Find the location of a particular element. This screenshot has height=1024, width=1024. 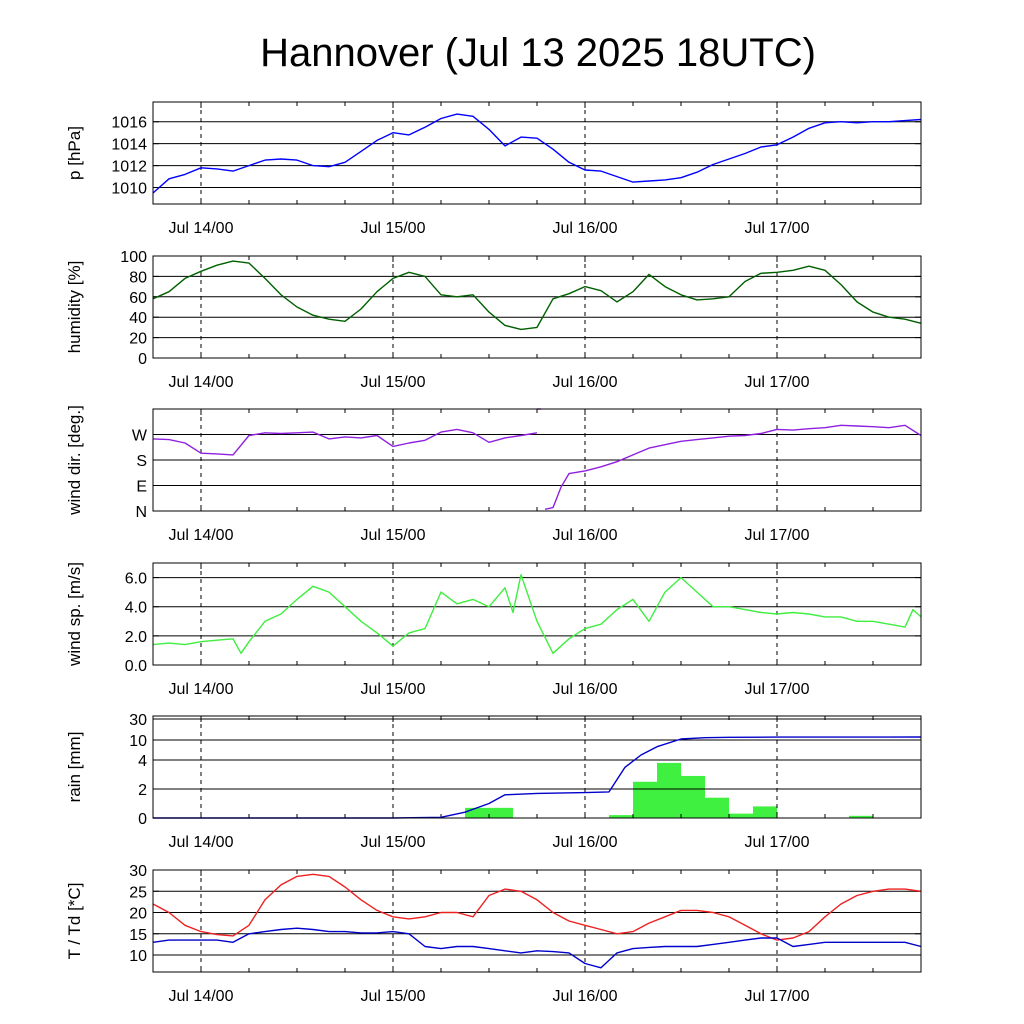

y-tick-label: E is located at coordinates (141, 487).